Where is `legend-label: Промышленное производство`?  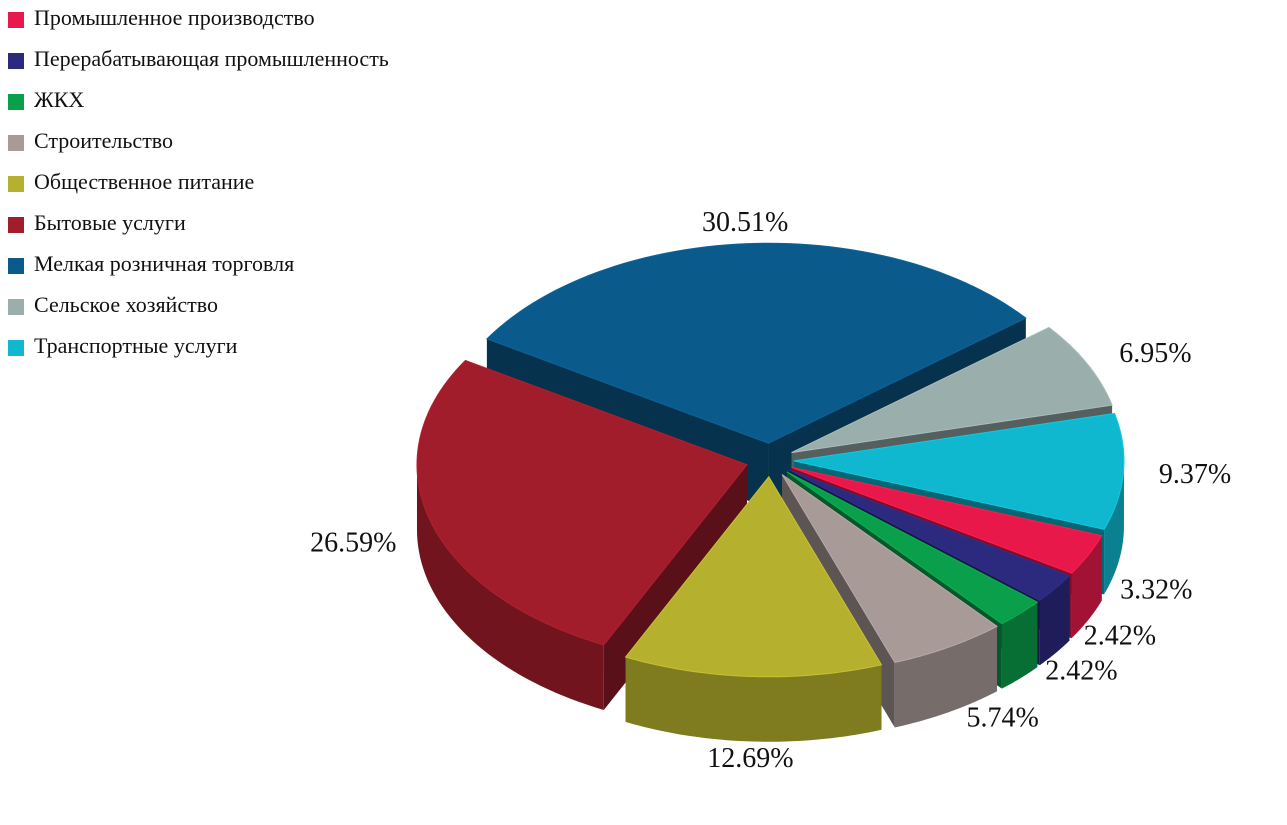
legend-label: Промышленное производство is located at coordinates (174, 17).